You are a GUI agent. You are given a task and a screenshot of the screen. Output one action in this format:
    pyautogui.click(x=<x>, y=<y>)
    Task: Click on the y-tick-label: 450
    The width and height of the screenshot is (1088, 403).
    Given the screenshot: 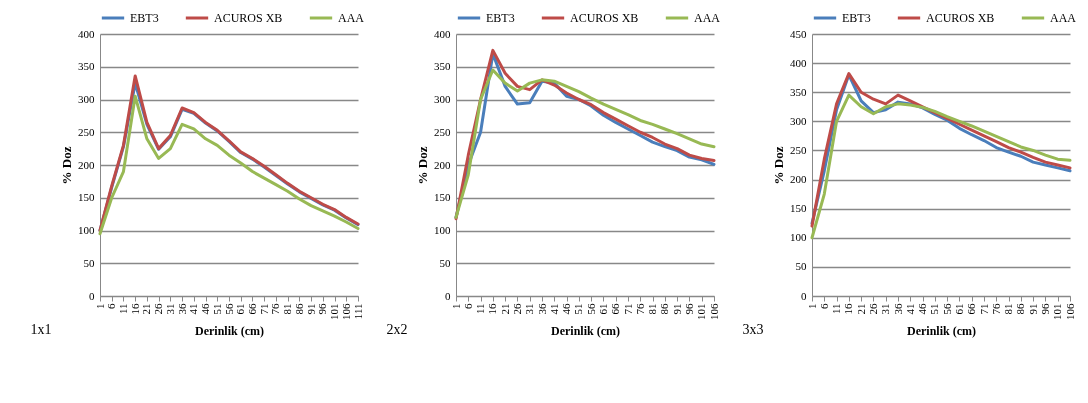 What is the action you would take?
    pyautogui.click(x=798, y=33)
    